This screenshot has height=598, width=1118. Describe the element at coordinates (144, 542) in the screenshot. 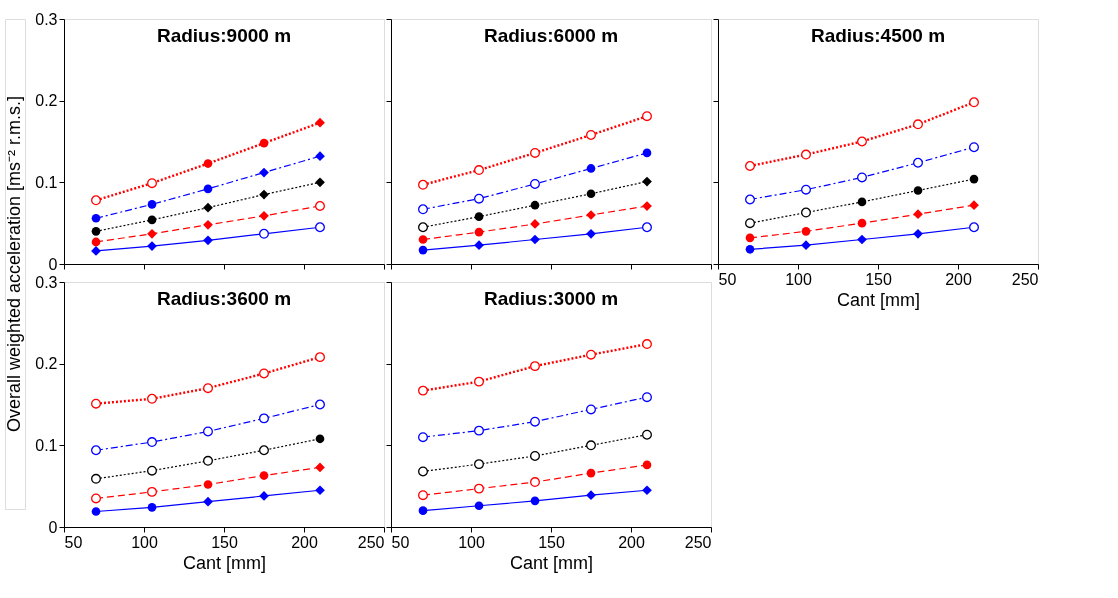

I see `x-tick-label: 100` at that location.